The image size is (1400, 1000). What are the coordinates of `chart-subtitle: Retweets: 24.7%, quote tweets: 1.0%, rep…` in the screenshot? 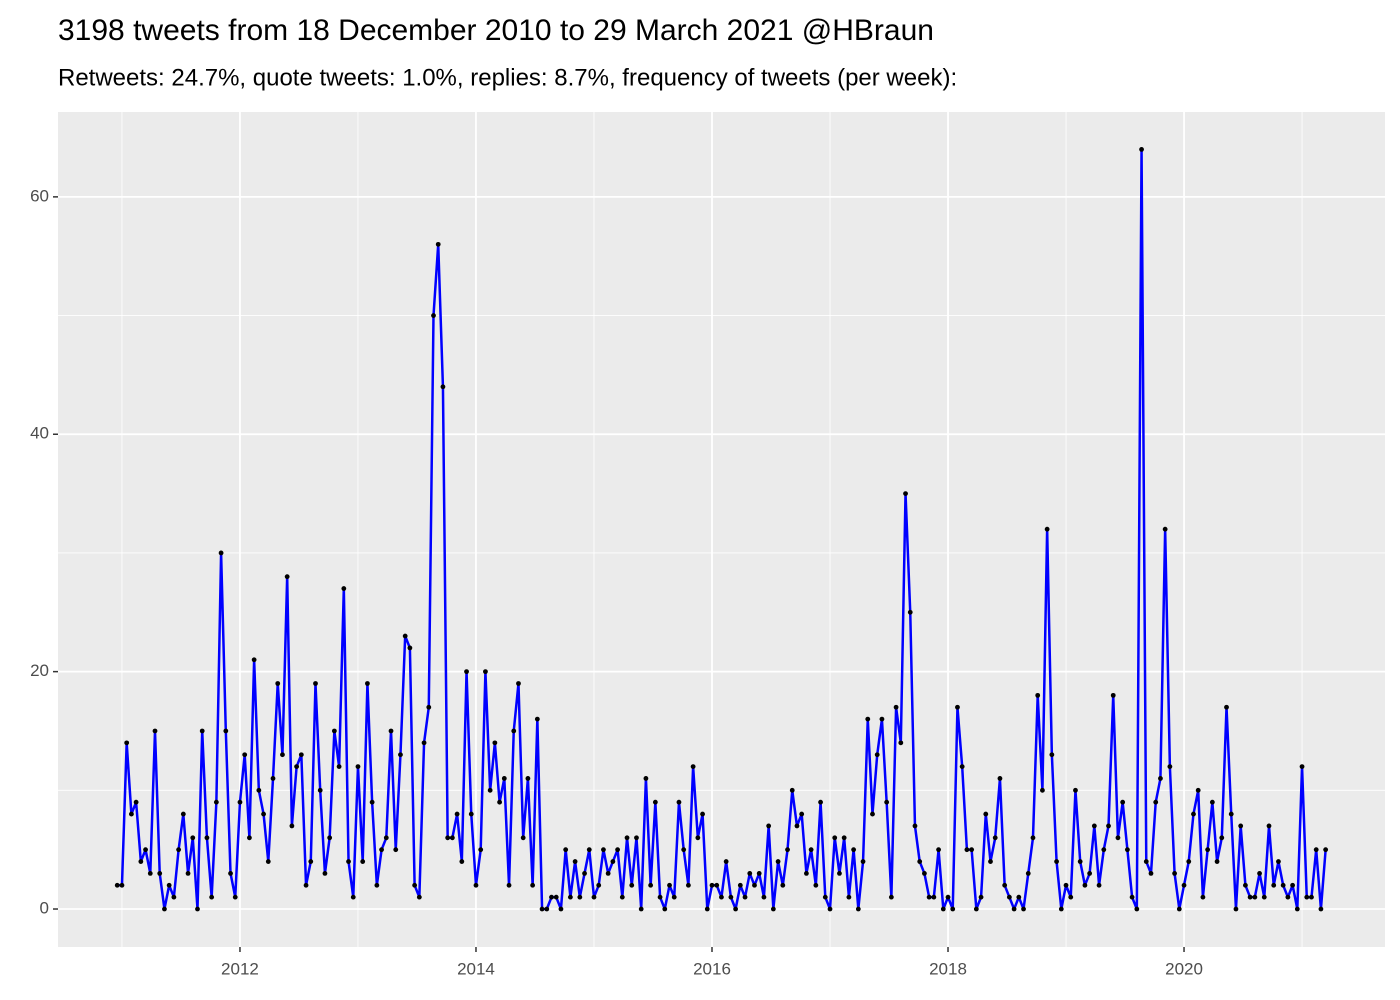 It's located at (507, 77).